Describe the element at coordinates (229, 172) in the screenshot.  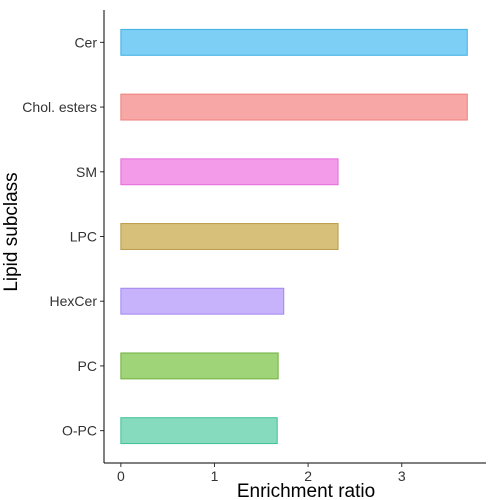
I see `bar-sm` at that location.